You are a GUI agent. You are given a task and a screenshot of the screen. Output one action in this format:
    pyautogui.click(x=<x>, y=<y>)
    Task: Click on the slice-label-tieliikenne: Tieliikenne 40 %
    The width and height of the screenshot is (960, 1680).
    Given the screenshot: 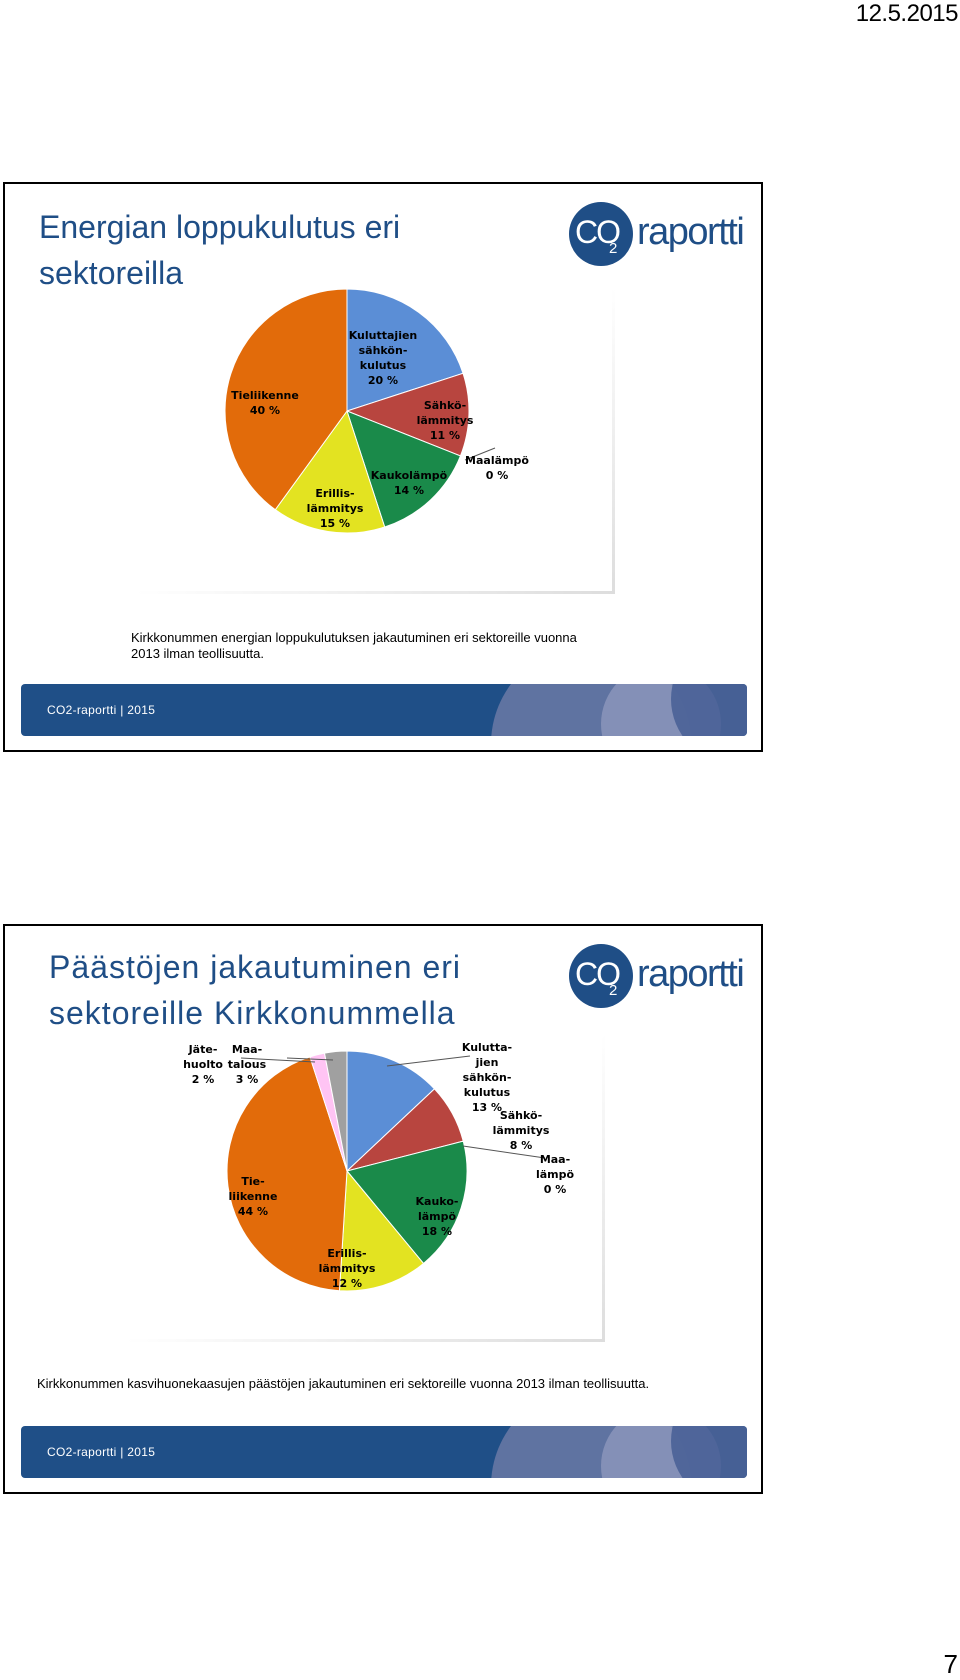 What is the action you would take?
    pyautogui.click(x=265, y=403)
    